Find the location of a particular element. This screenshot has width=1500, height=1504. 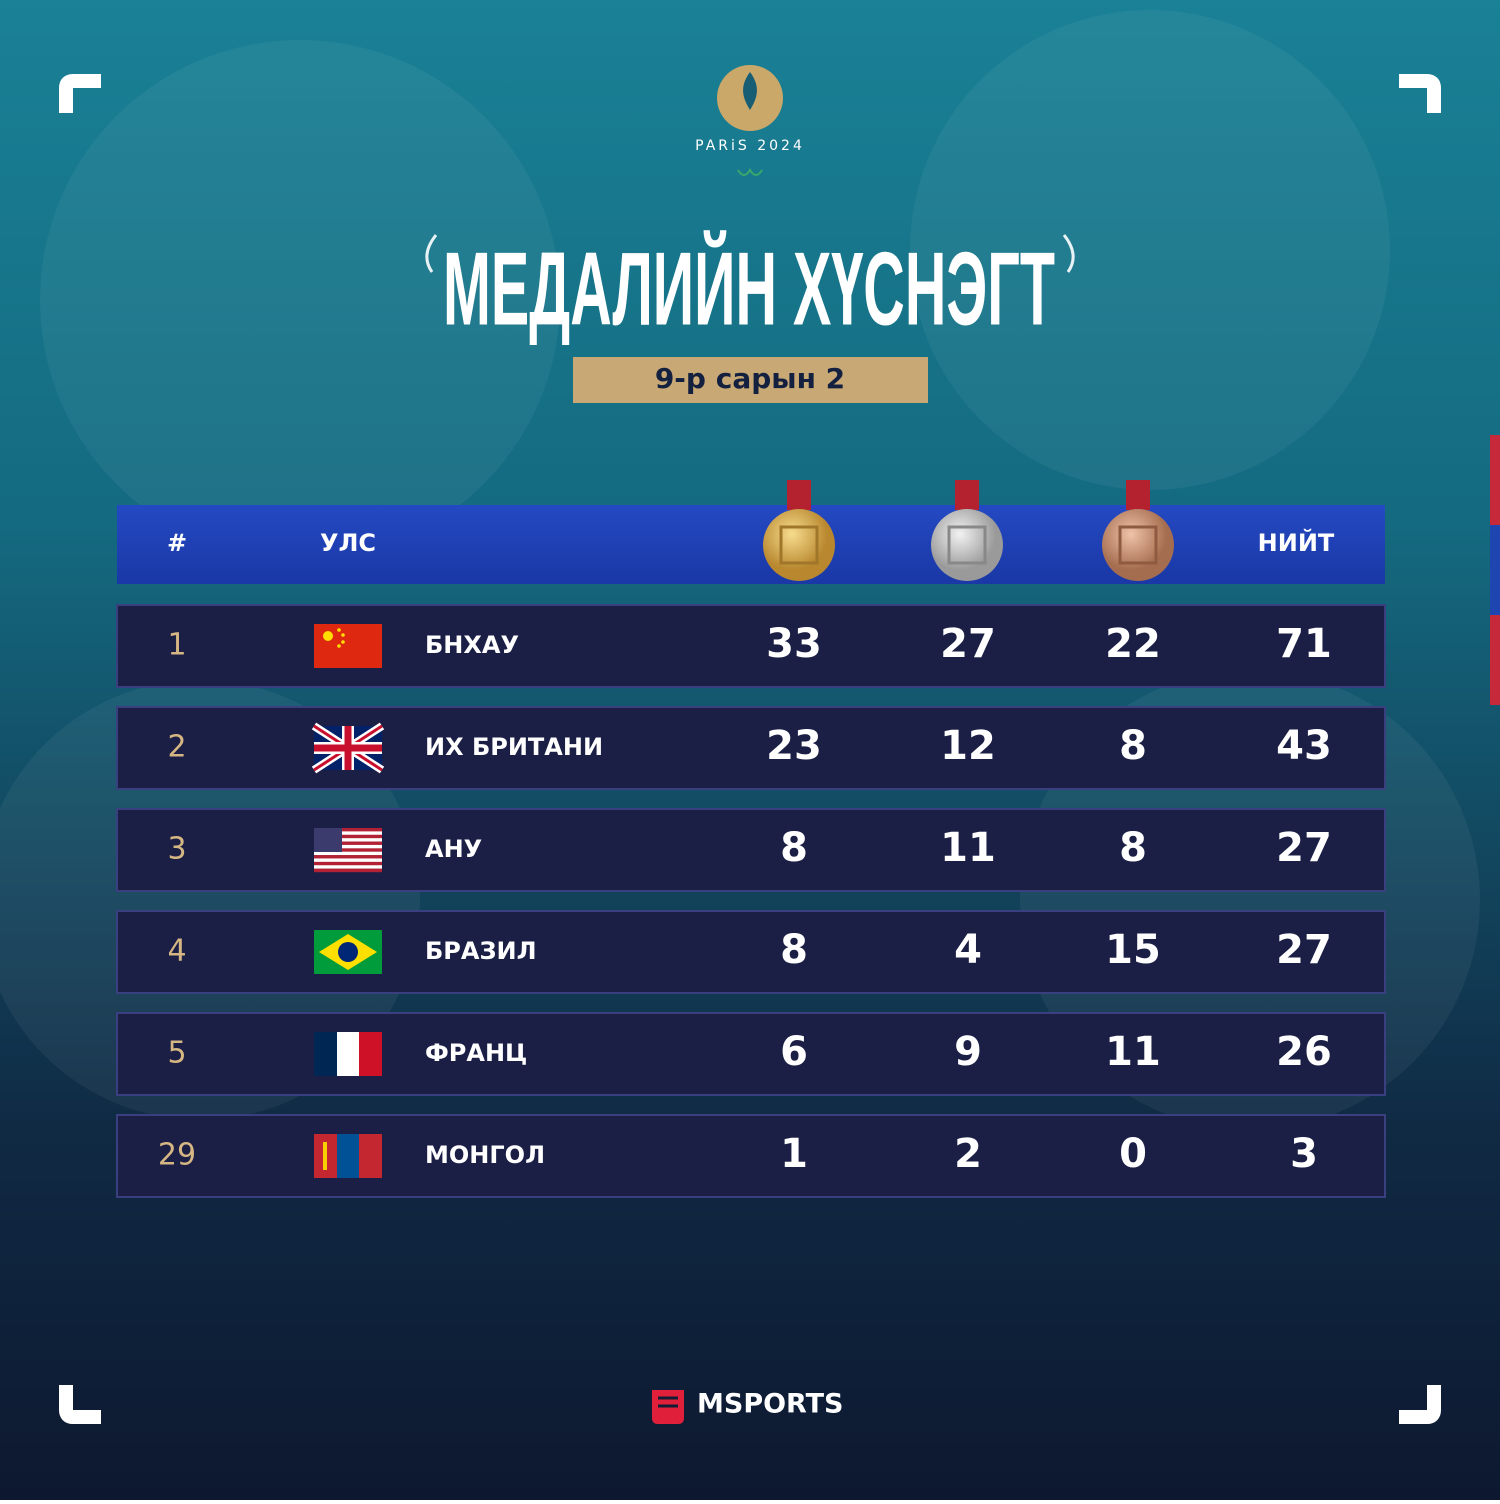

date: 9-р сарын 2 is located at coordinates (750, 378).